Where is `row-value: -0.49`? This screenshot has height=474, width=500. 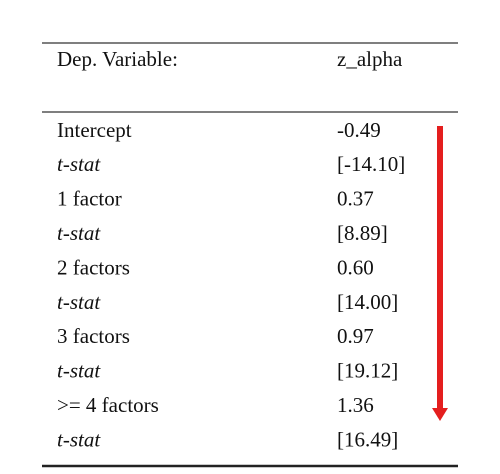
row-value: -0.49 is located at coordinates (359, 130).